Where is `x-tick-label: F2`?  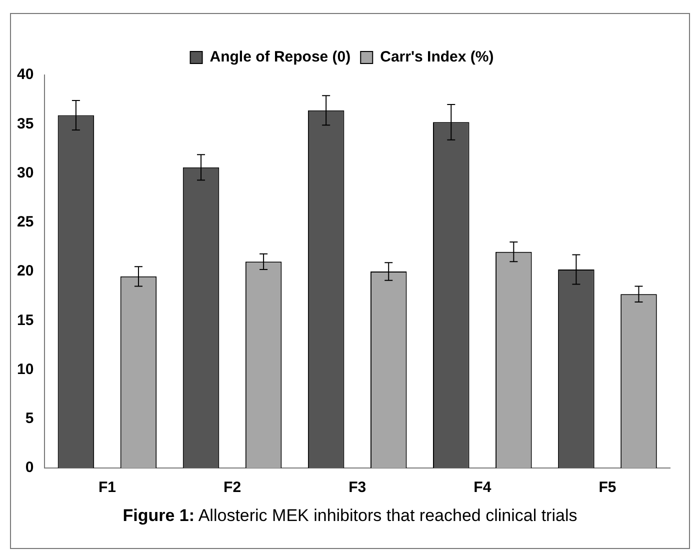
x-tick-label: F2 is located at coordinates (233, 487).